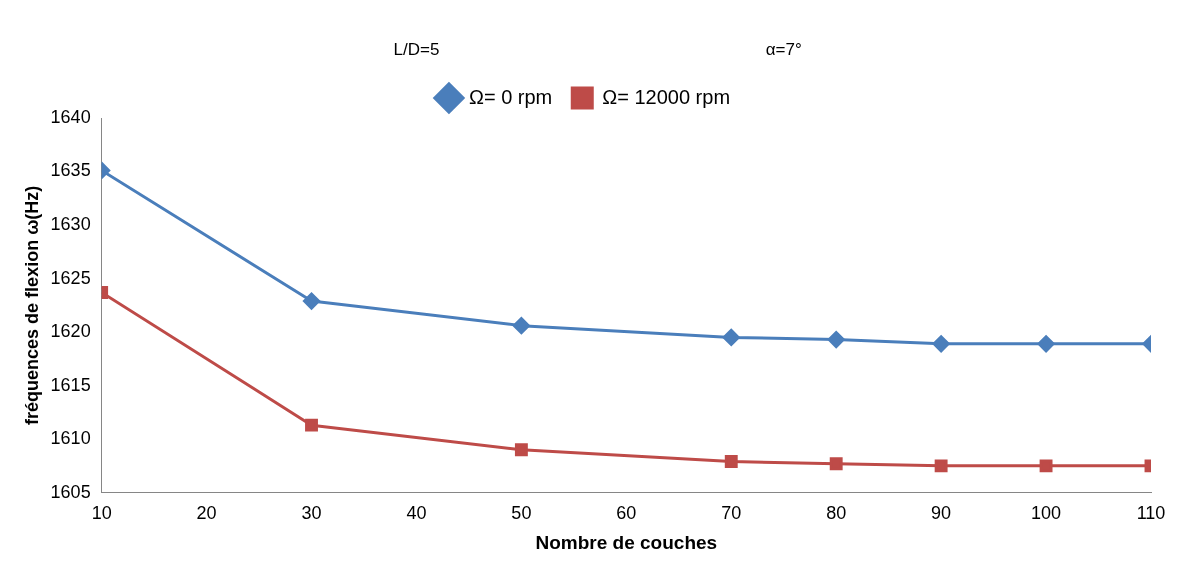  What do you see at coordinates (70, 384) in the screenshot?
I see `y-tick-label: 1615` at bounding box center [70, 384].